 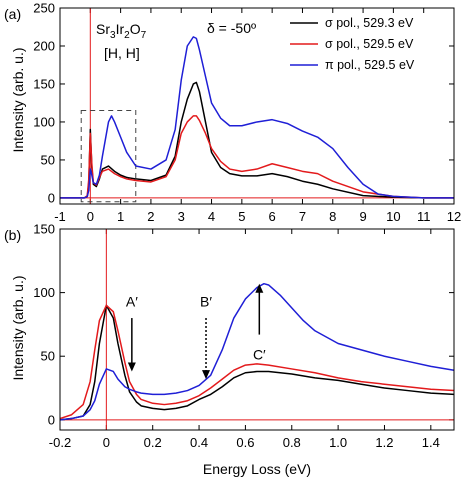 What do you see at coordinates (257, 469) in the screenshot?
I see `panel-b-xlabel: Energy Loss (eV)` at bounding box center [257, 469].